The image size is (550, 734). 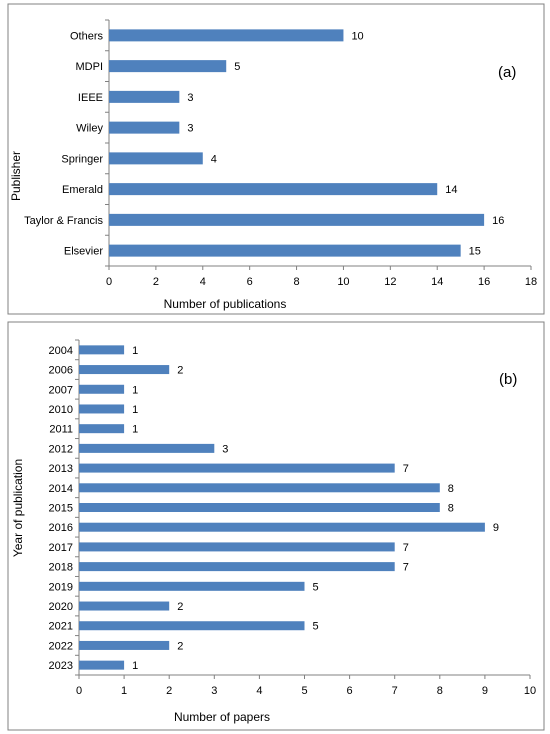 What do you see at coordinates (61, 410) in the screenshot?
I see `category-label: 2010` at bounding box center [61, 410].